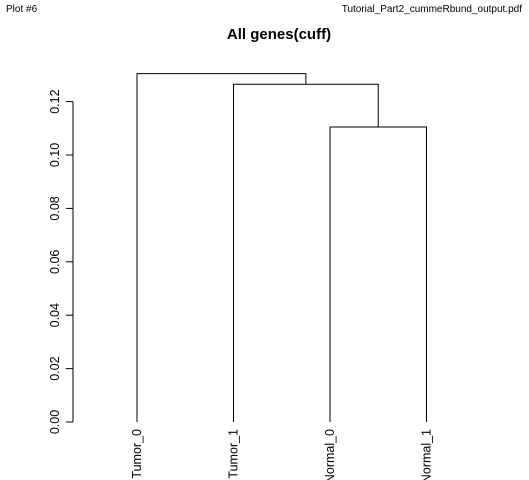 The image size is (529, 480). I want to click on y-axis: 0.00 0.02 0.04 0.06 0.08 0.10 0.12, so click(61, 261).